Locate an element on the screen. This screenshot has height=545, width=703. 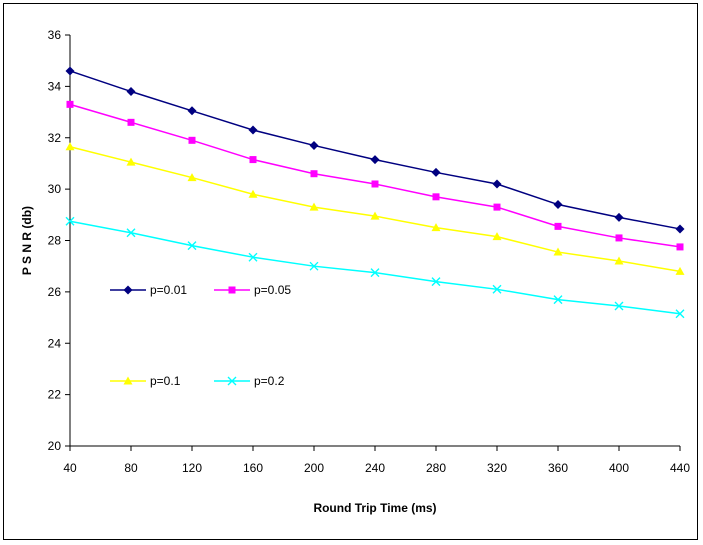
y-tick-label: 26 is located at coordinates (55, 292).